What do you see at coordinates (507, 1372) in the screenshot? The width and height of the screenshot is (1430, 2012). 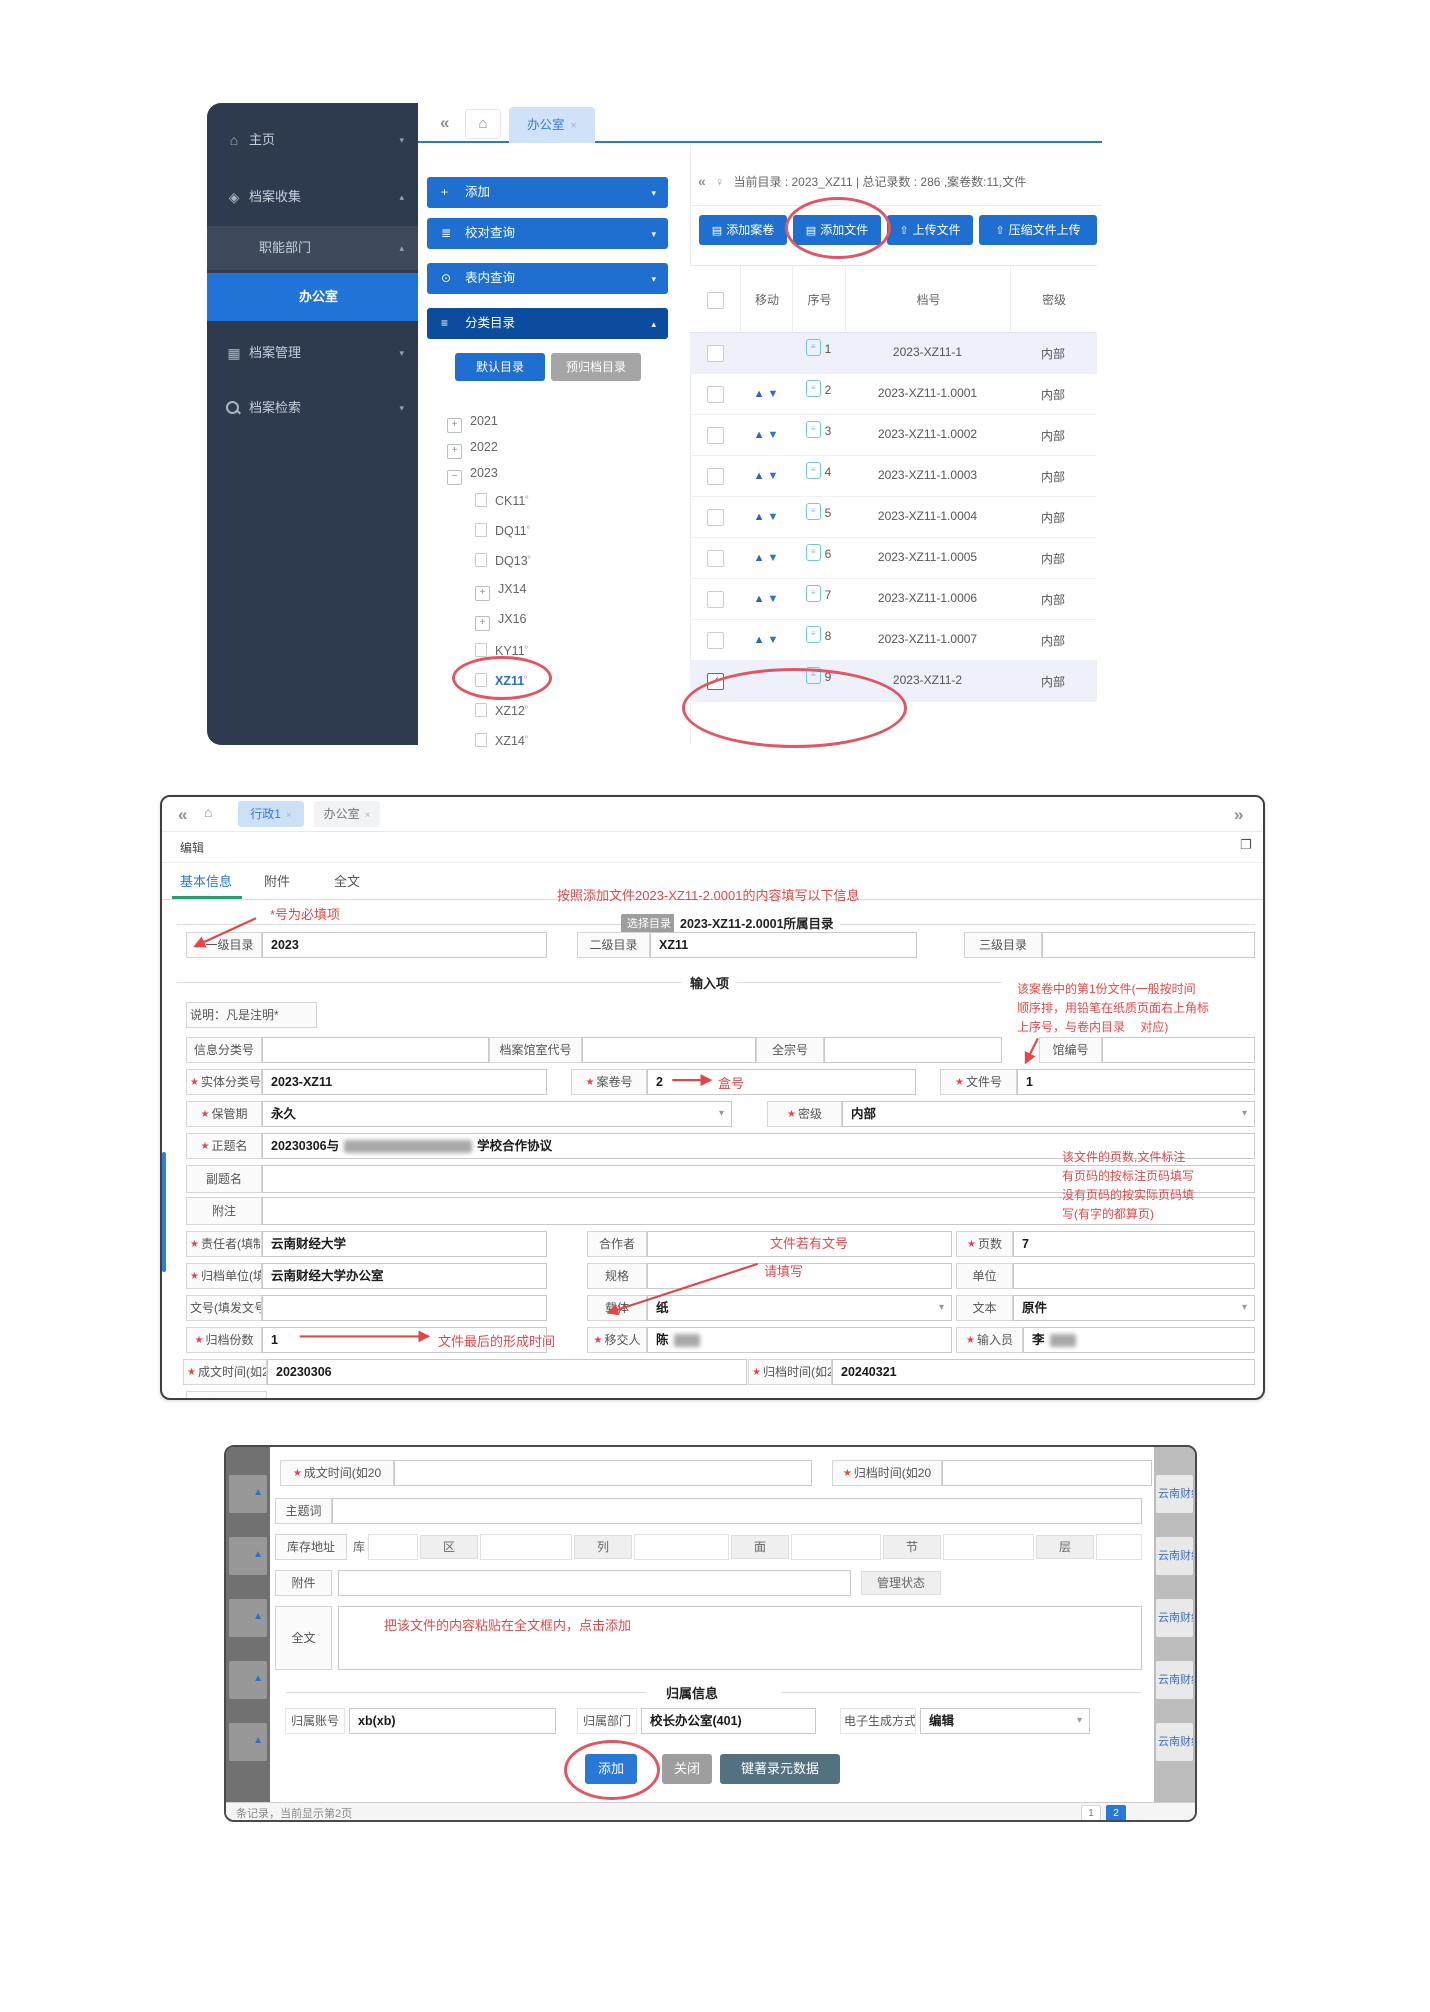 I see `field-input-created: 20230306` at bounding box center [507, 1372].